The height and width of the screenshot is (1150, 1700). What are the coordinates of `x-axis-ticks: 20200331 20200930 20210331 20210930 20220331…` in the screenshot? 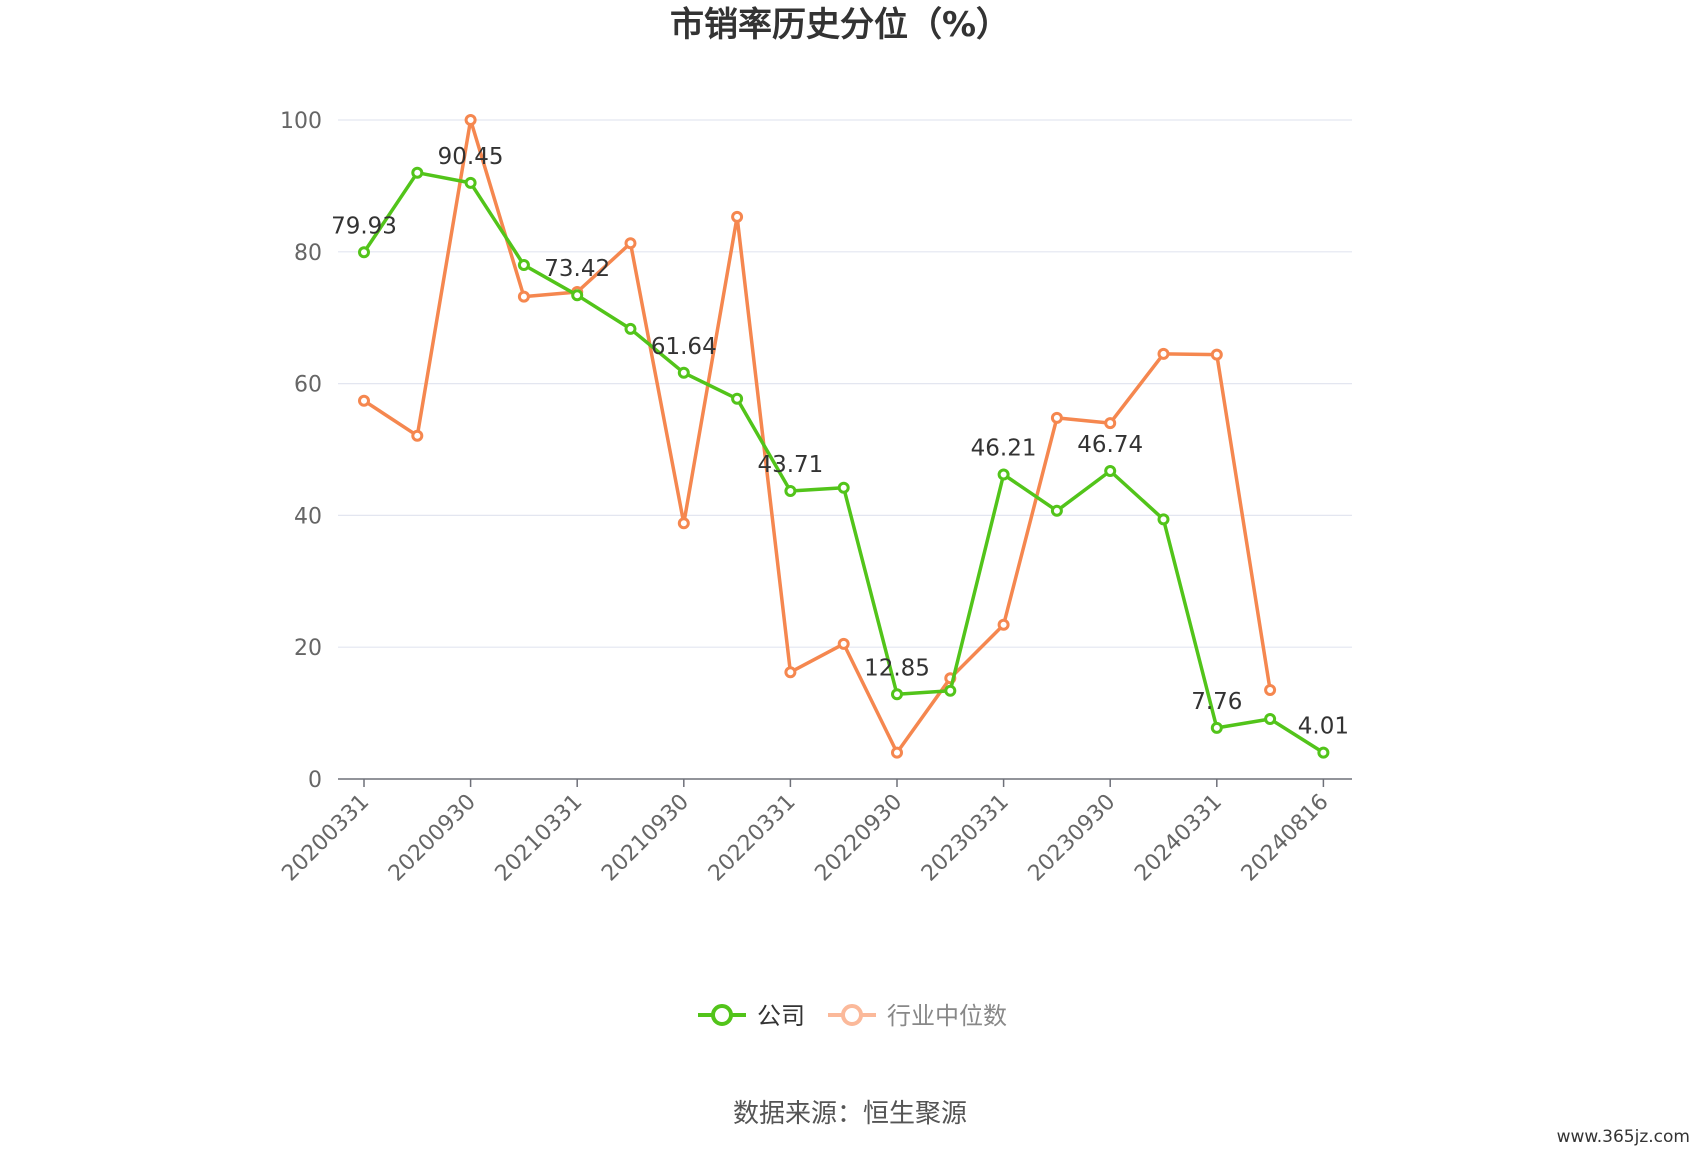 It's located at (805, 833).